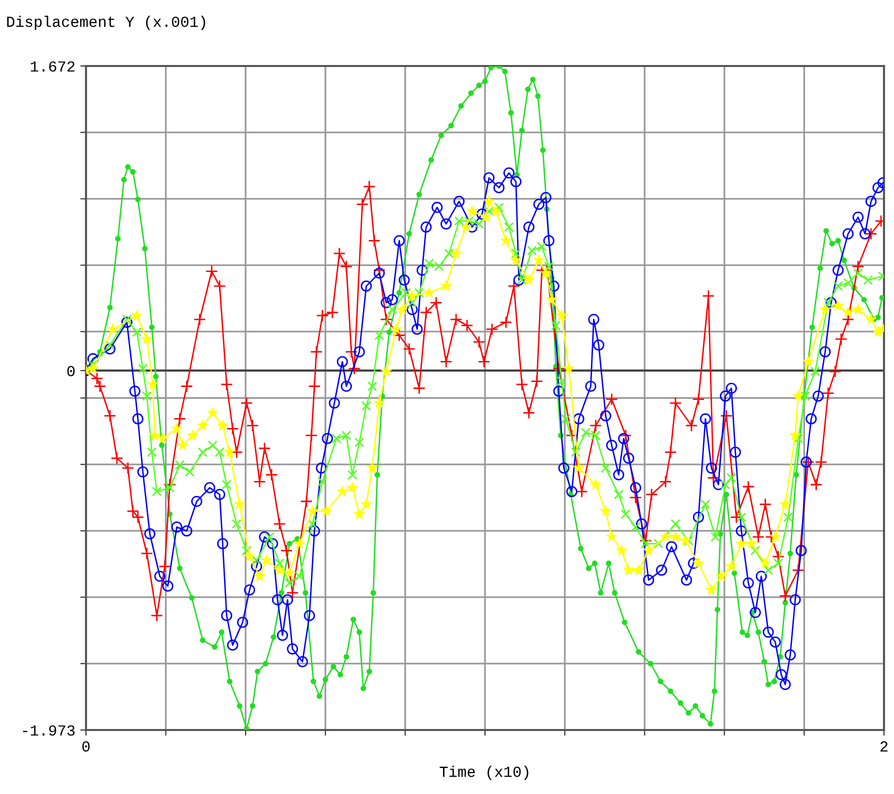 The height and width of the screenshot is (794, 894). Describe the element at coordinates (71, 371) in the screenshot. I see `y-tick-label: 0` at that location.